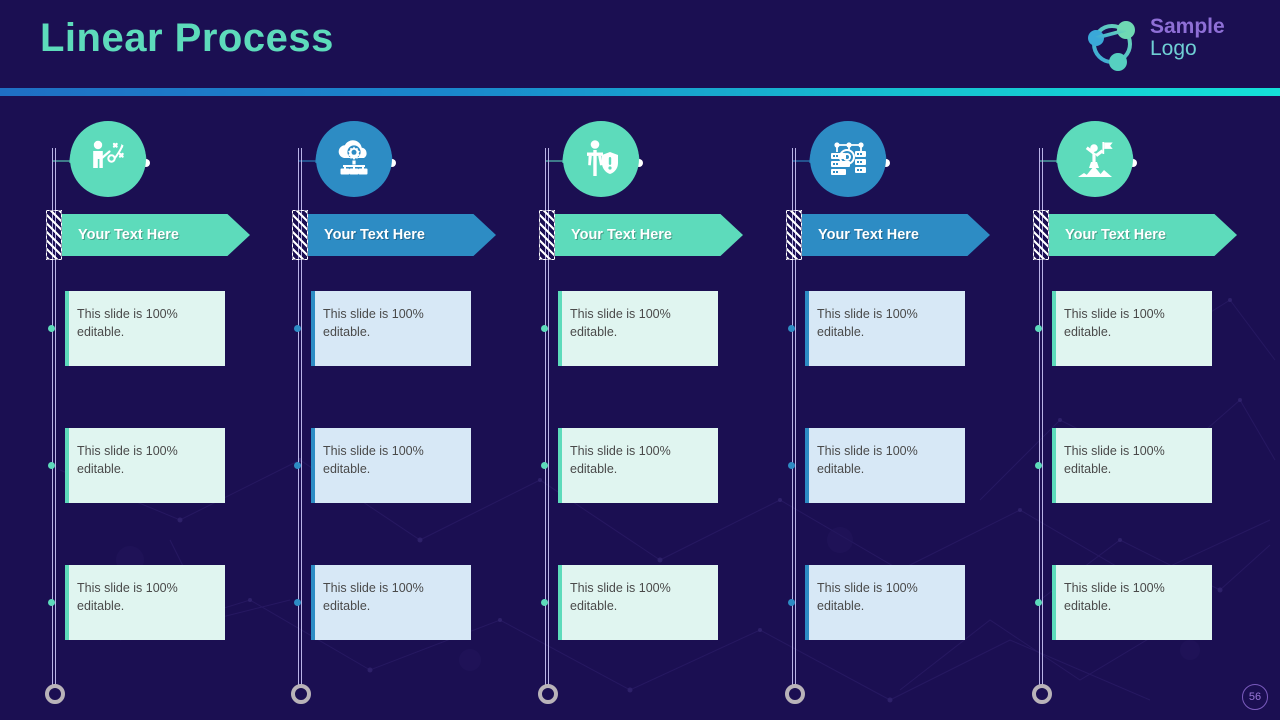 The height and width of the screenshot is (720, 1280). What do you see at coordinates (1111, 46) in the screenshot?
I see `molecule-network-icon` at bounding box center [1111, 46].